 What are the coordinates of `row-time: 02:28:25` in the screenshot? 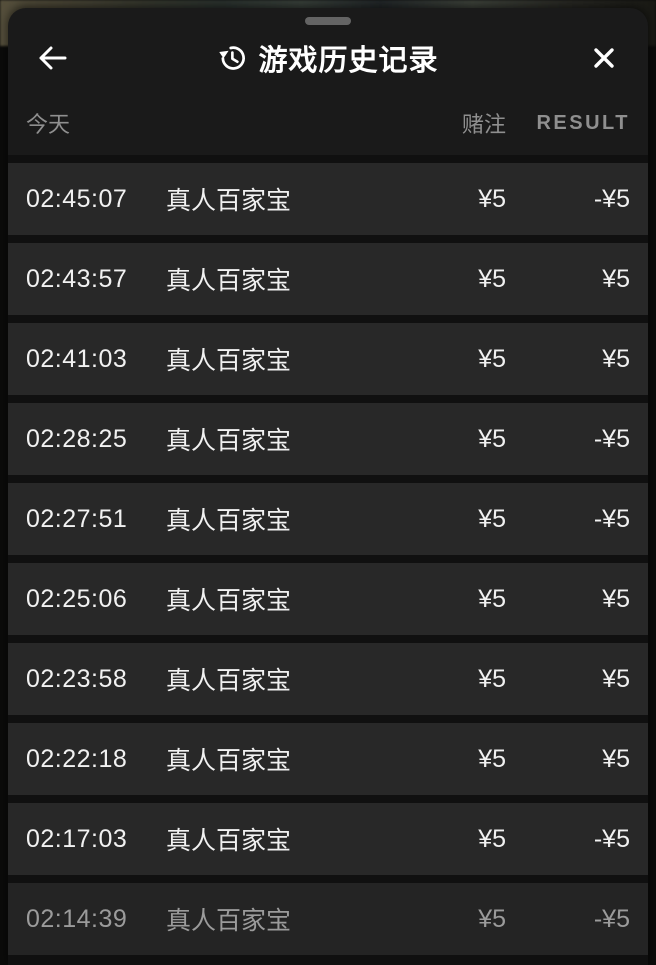 It's located at (77, 438).